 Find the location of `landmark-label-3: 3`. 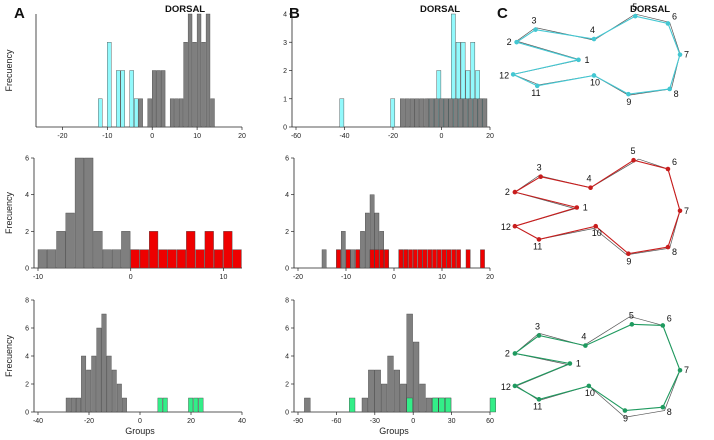

landmark-label-3: 3 is located at coordinates (537, 327).